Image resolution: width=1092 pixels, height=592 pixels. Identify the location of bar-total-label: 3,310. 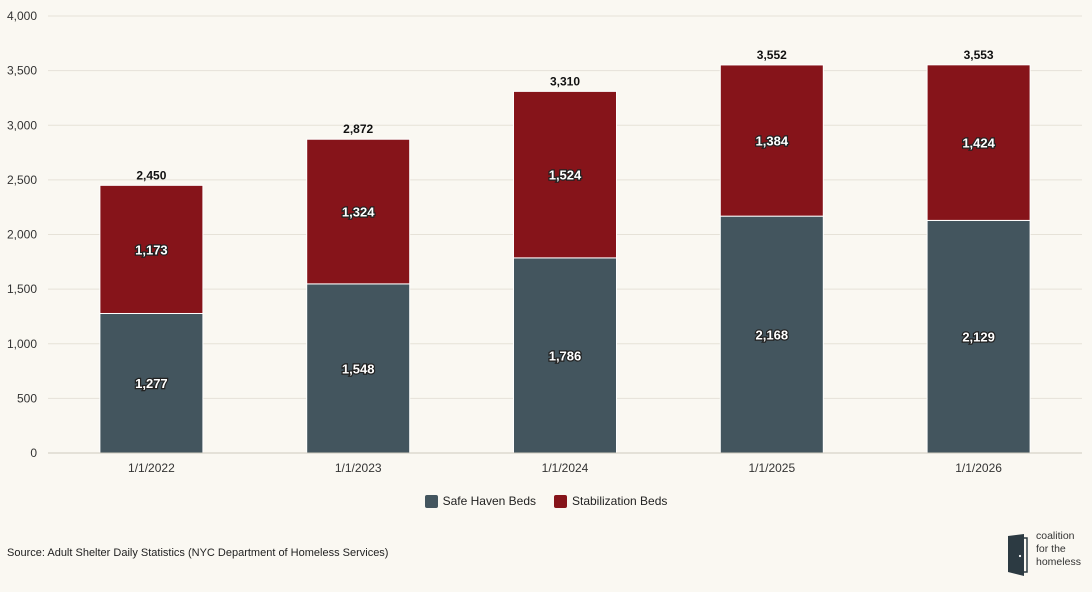
(565, 81).